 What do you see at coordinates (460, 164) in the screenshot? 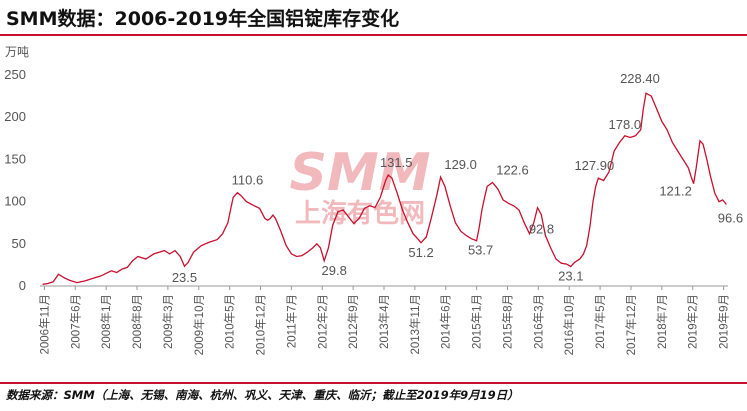
I see `data-label: 129.0` at bounding box center [460, 164].